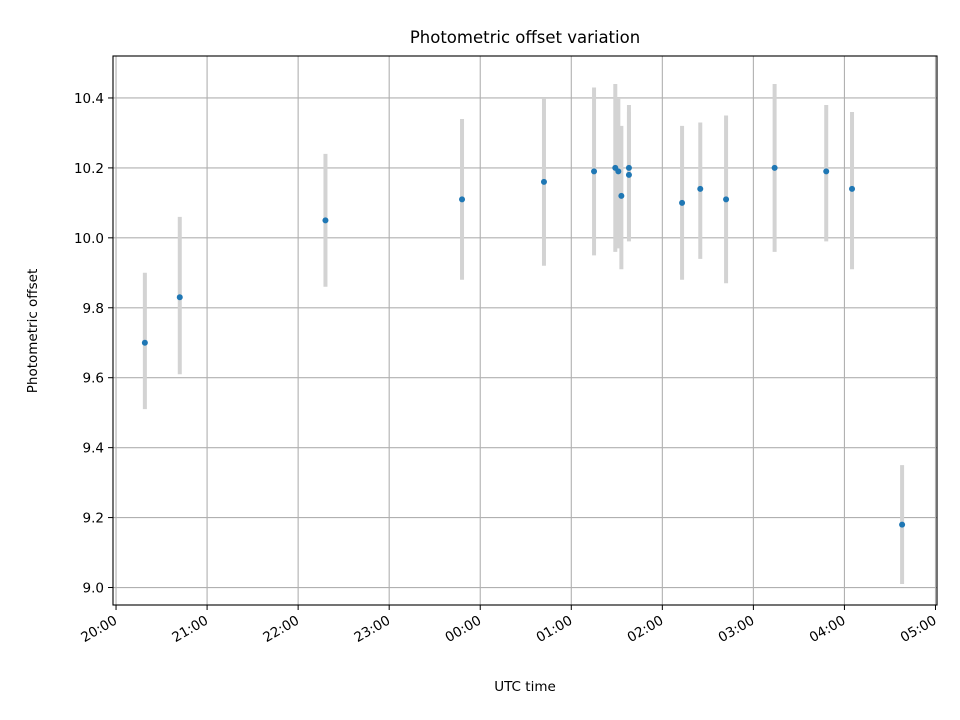 This screenshot has height=720, width=960. What do you see at coordinates (737, 629) in the screenshot?
I see `x-tick-label: 03:00` at bounding box center [737, 629].